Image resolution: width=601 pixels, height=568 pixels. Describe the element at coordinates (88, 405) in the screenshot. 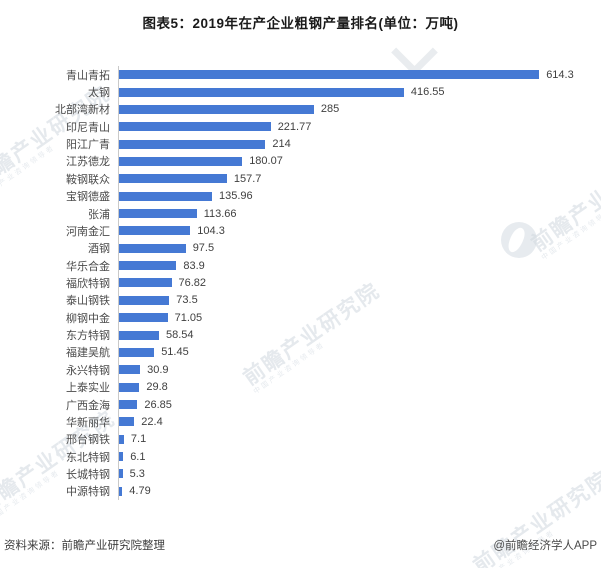

I see `category-label: 广西金海` at that location.